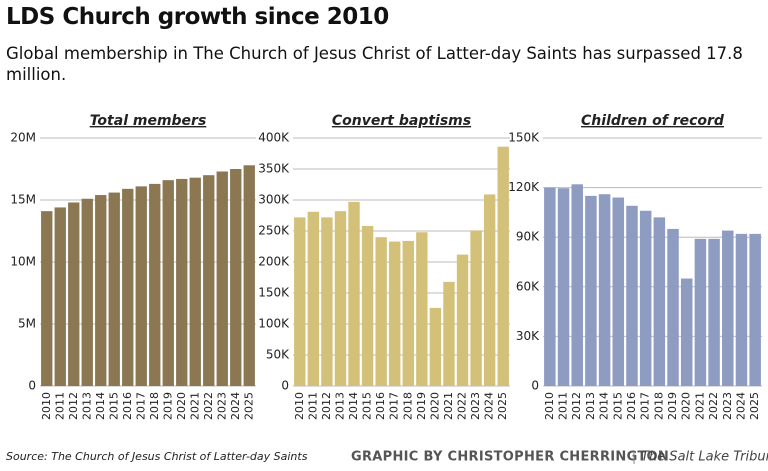 This screenshot has height=471, width=768. Describe the element at coordinates (524, 138) in the screenshot. I see `y-tick-label: 150K` at that location.